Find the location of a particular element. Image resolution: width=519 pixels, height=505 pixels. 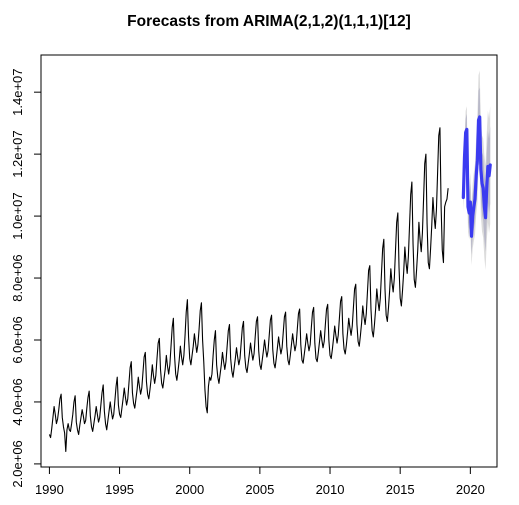

x-tick-label: 1995 is located at coordinates (119, 489).